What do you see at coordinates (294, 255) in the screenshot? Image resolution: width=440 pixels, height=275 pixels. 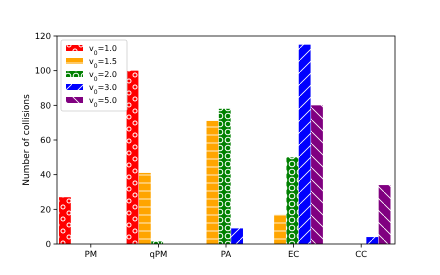 I see `x-tick-label: EC` at bounding box center [294, 255].